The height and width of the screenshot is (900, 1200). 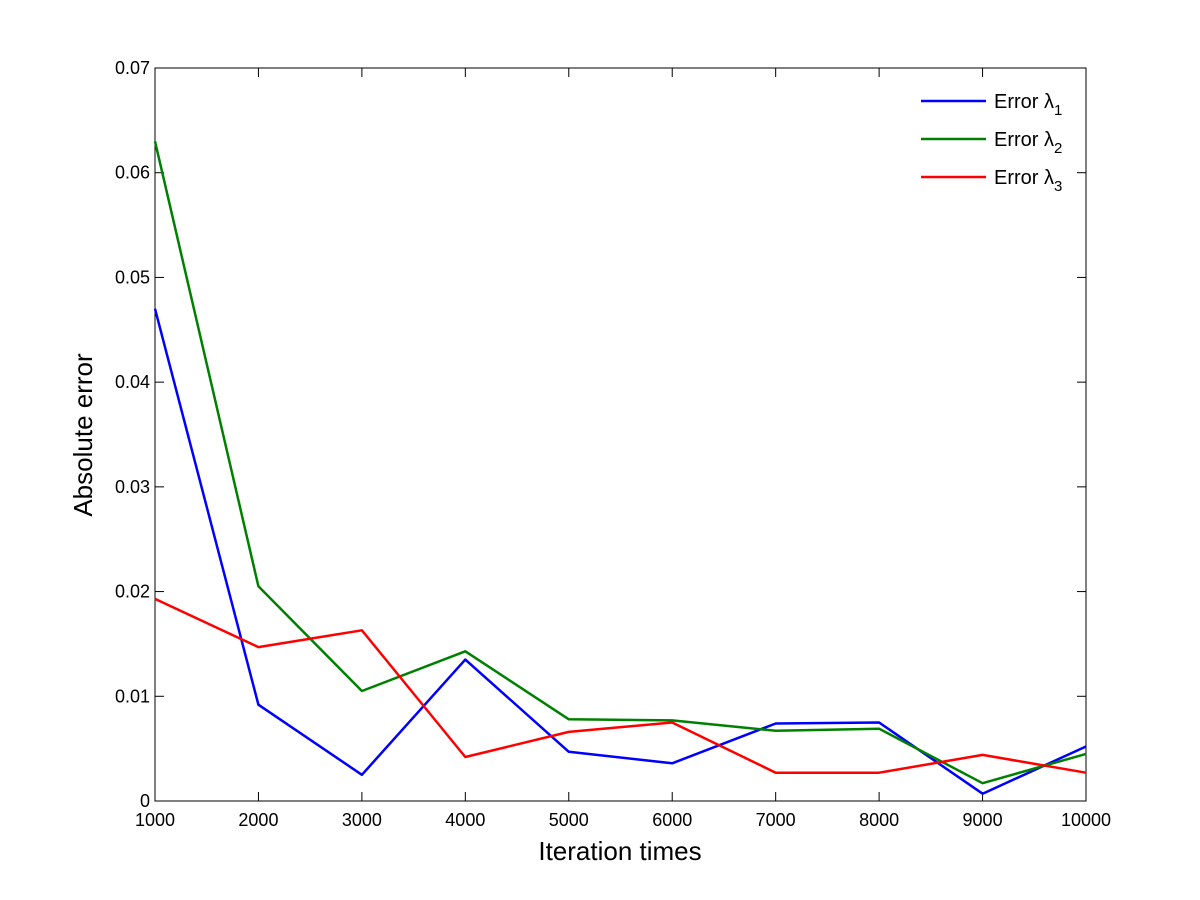 What do you see at coordinates (132, 592) in the screenshot?
I see `y-tick-label: 0.02` at bounding box center [132, 592].